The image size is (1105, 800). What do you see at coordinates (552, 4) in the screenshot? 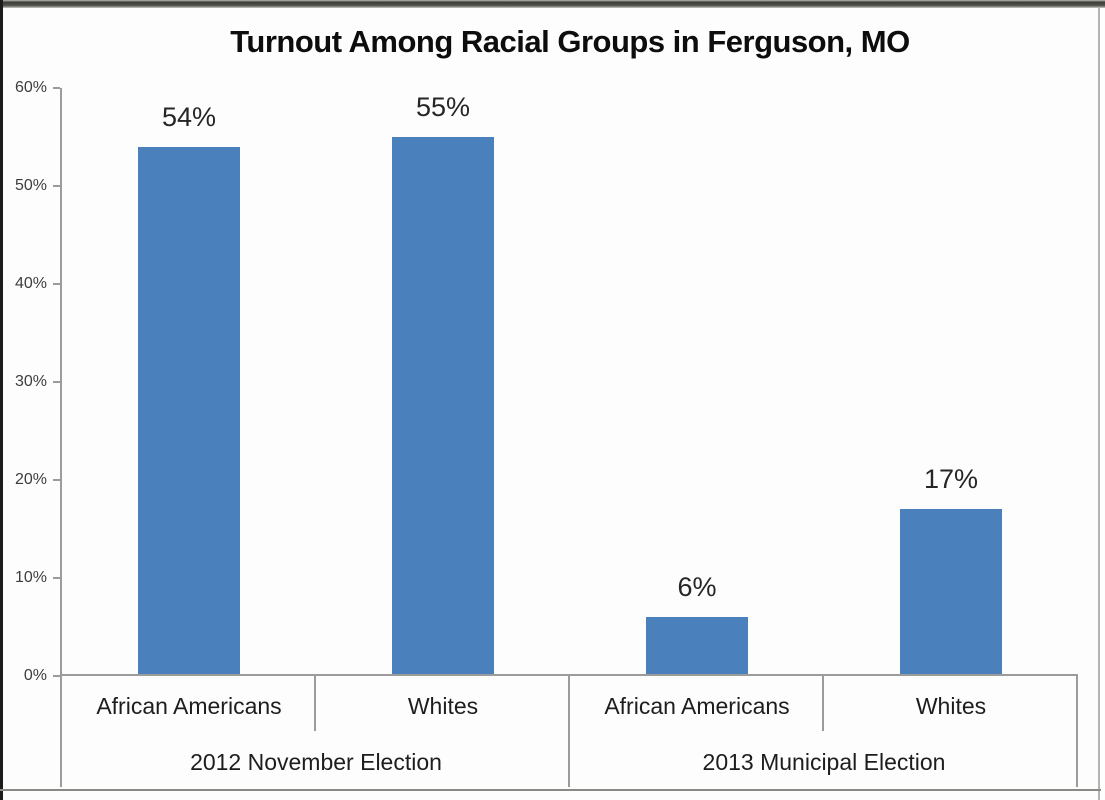
I see `window-top-border` at bounding box center [552, 4].